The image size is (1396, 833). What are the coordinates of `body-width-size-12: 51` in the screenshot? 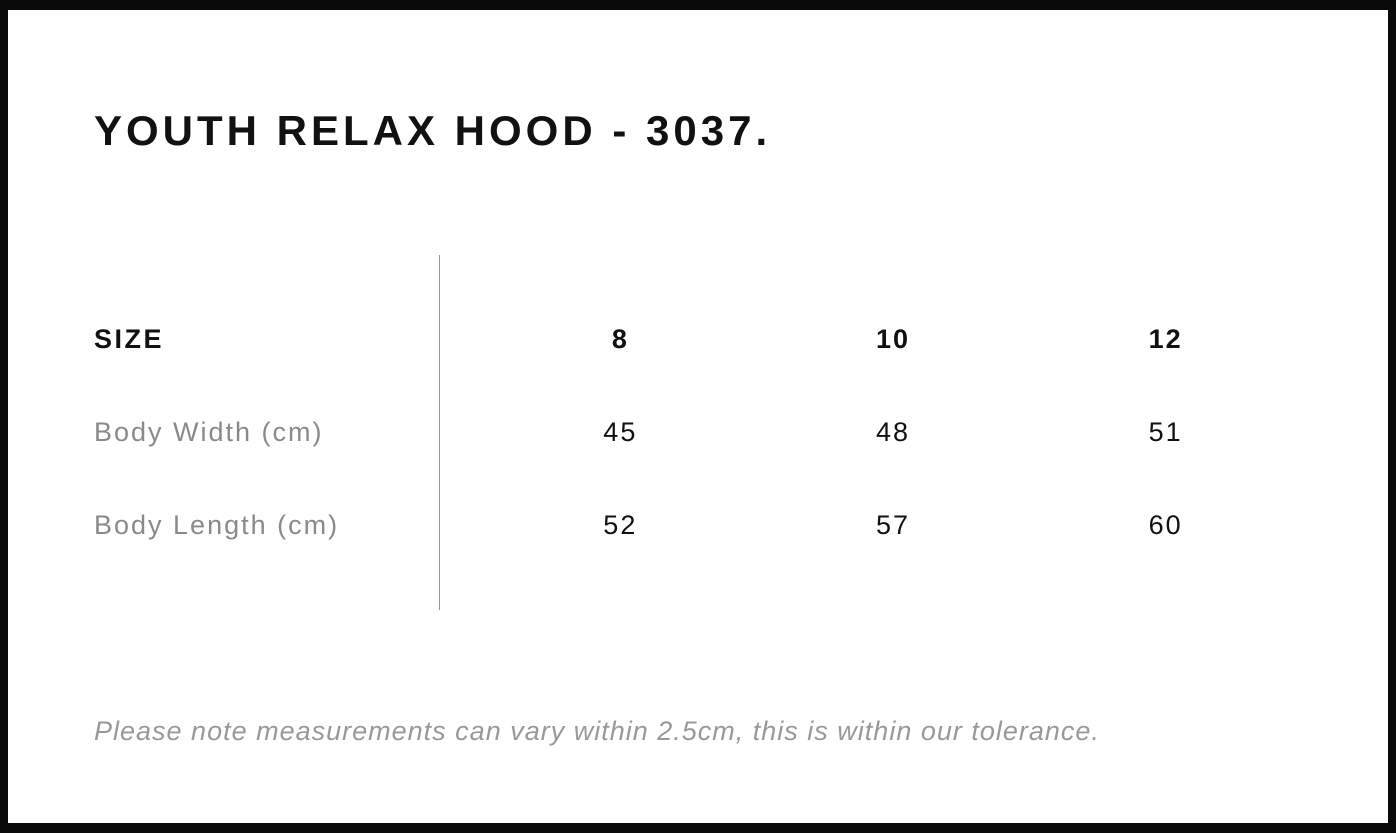 It's located at (1165, 432).